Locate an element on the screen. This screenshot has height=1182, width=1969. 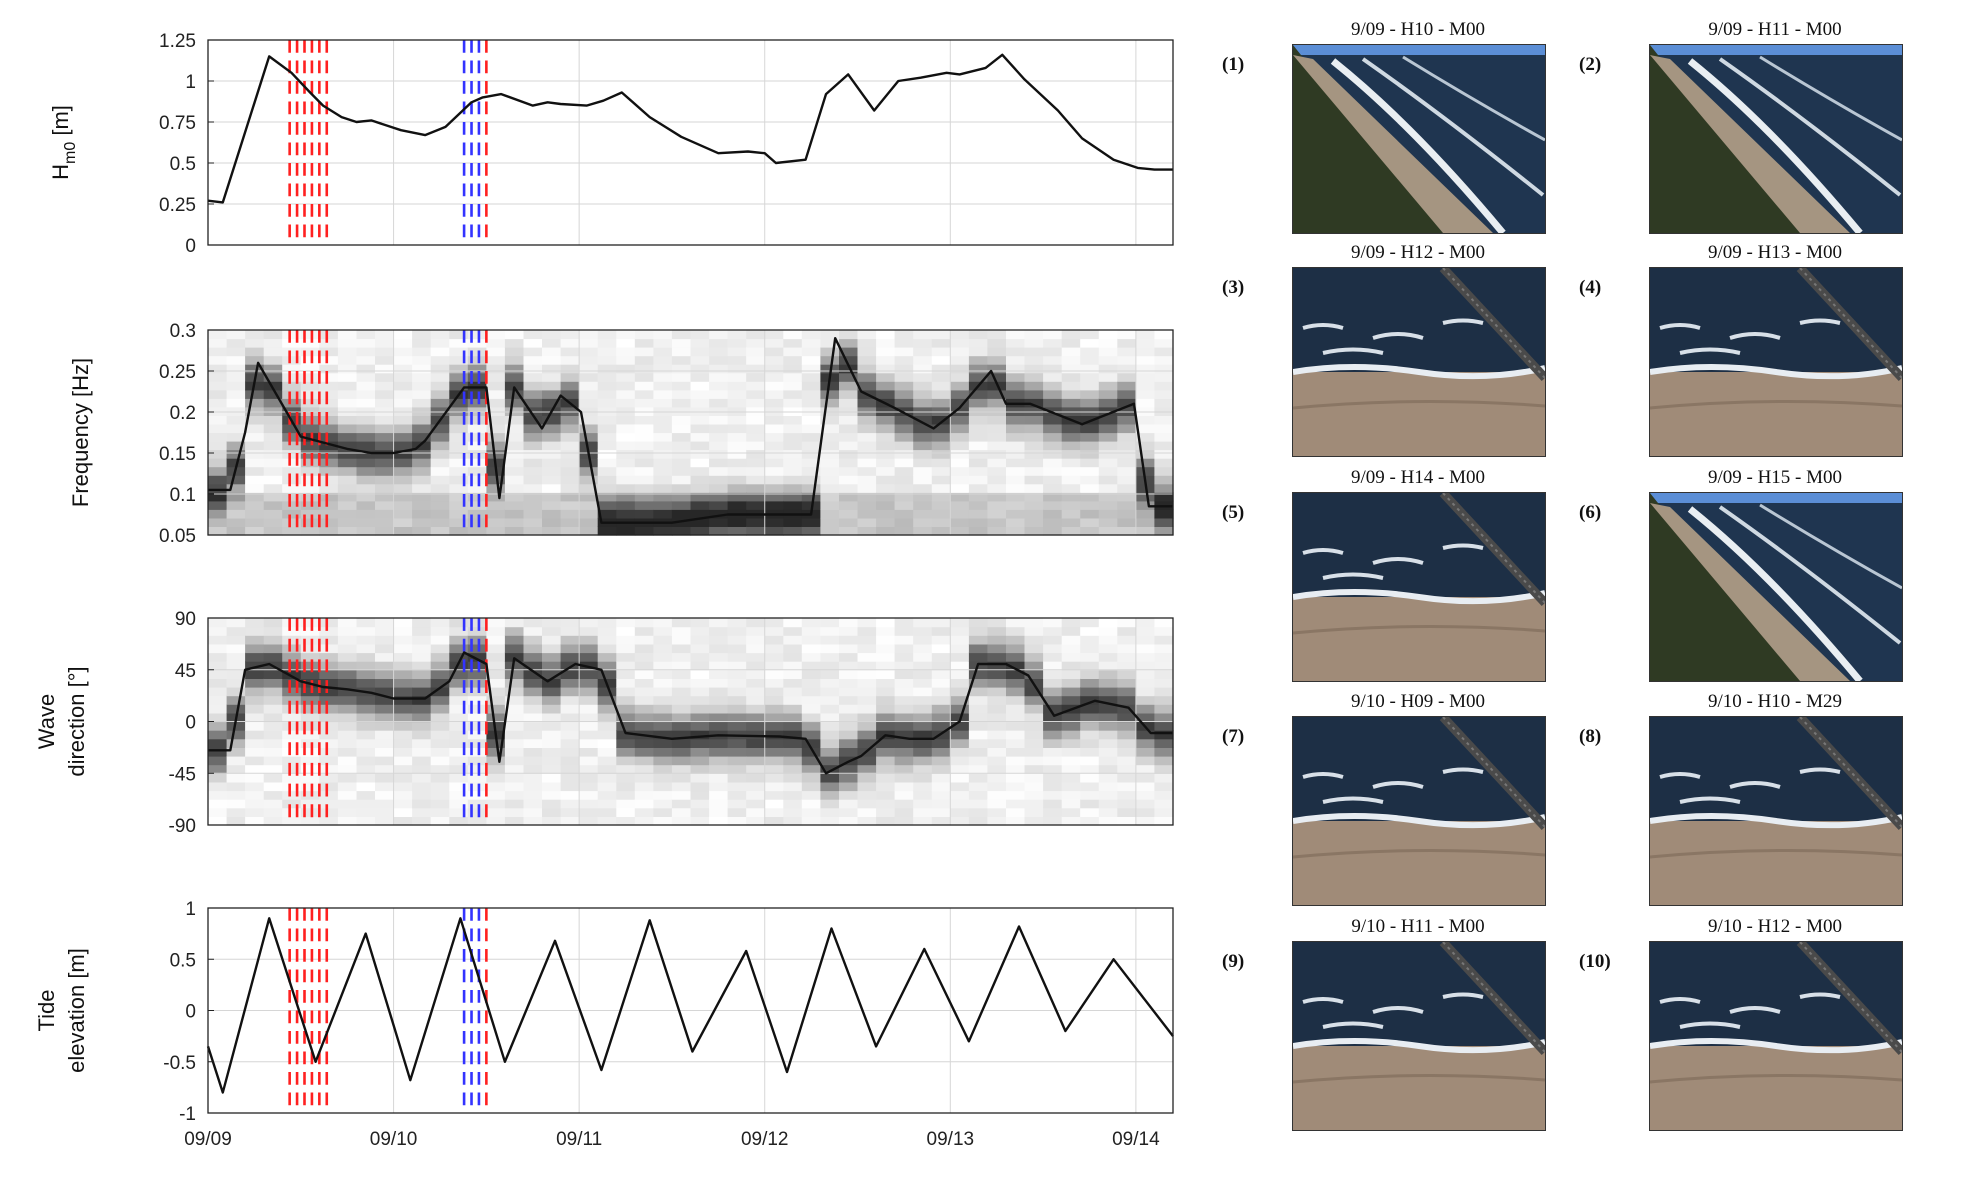
photo-caption: 9/10 - H10 - M29 is located at coordinates (1775, 701).